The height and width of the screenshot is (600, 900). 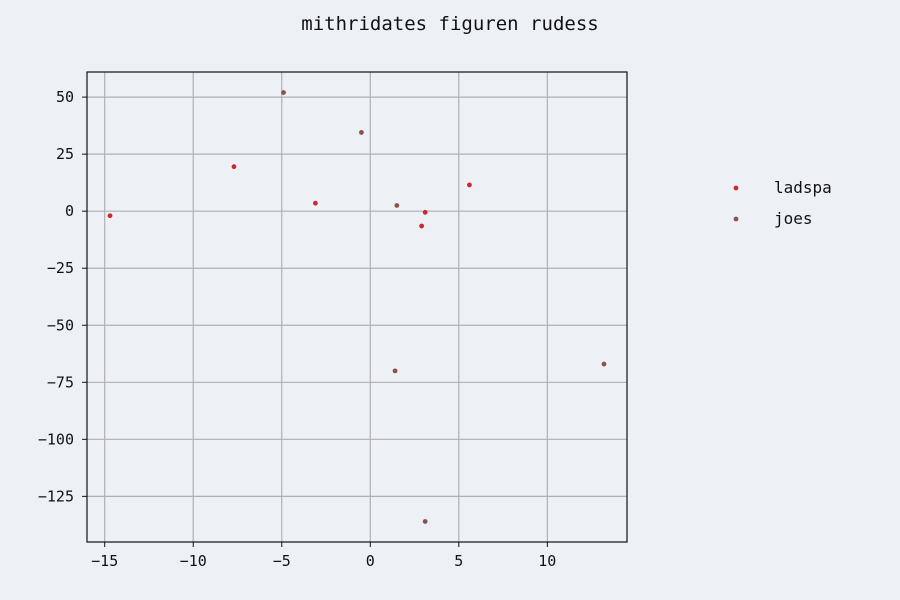 What do you see at coordinates (547, 561) in the screenshot?
I see `x-tick-label: 10` at bounding box center [547, 561].